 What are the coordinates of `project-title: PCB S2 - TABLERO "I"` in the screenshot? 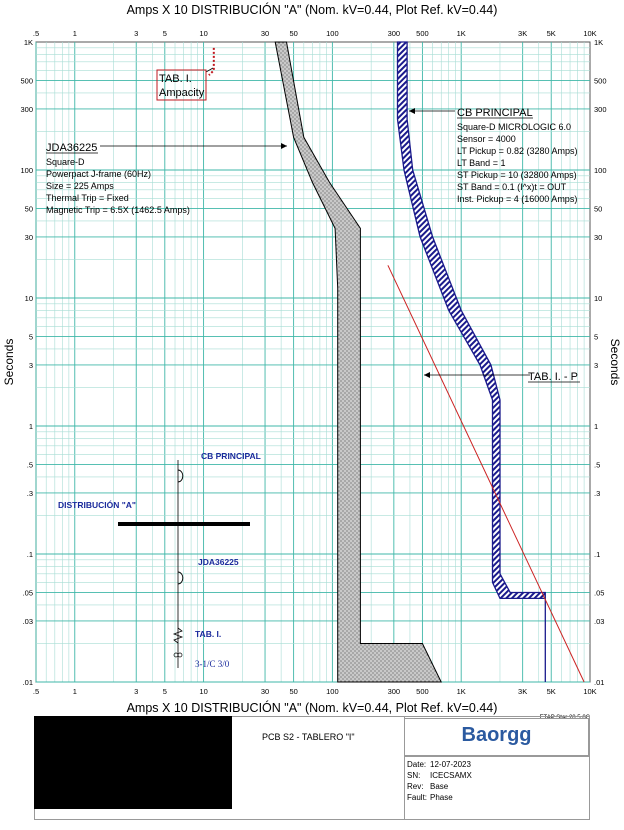 It's located at (308, 737).